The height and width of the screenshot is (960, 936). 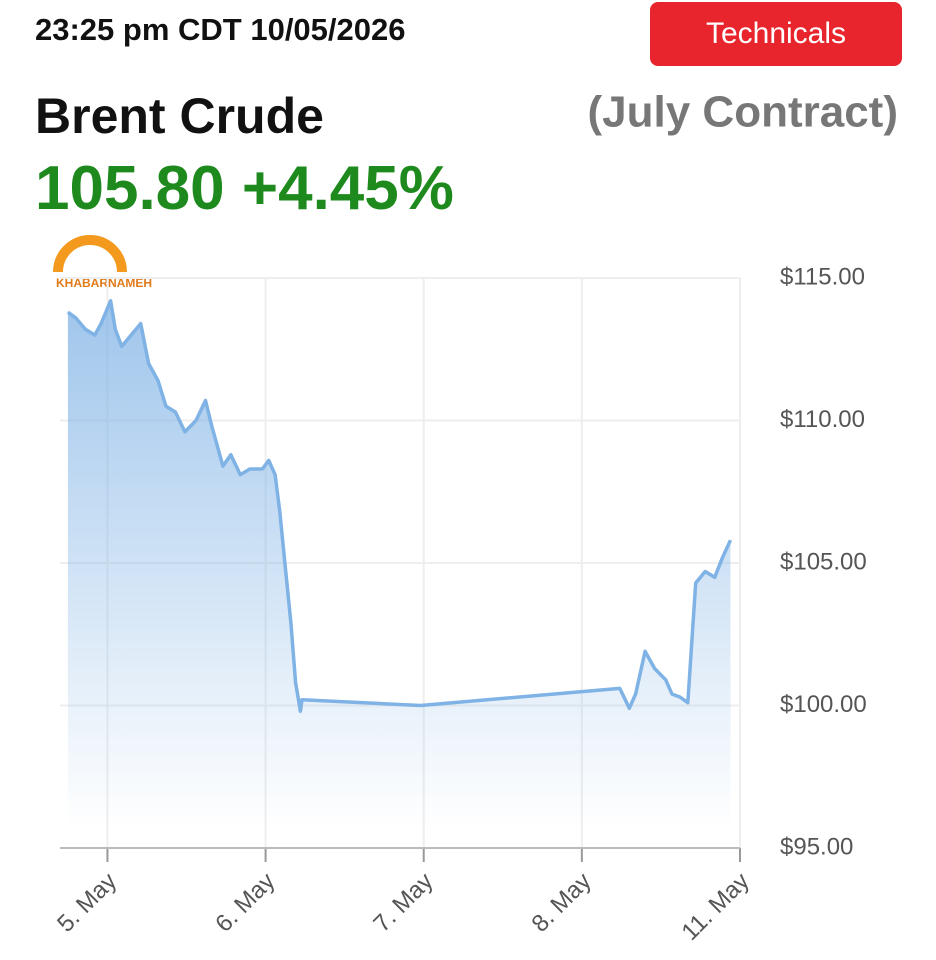 I want to click on price-value: 105.80, so click(x=130, y=188).